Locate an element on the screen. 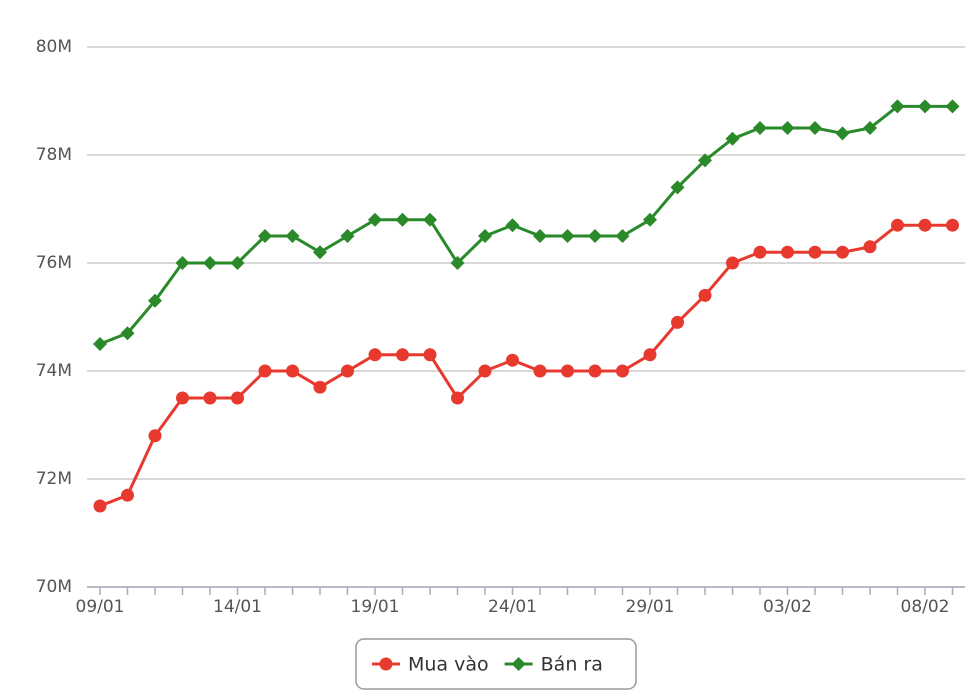 This screenshot has width=972, height=692. y-tick-label: 74M is located at coordinates (54, 371).